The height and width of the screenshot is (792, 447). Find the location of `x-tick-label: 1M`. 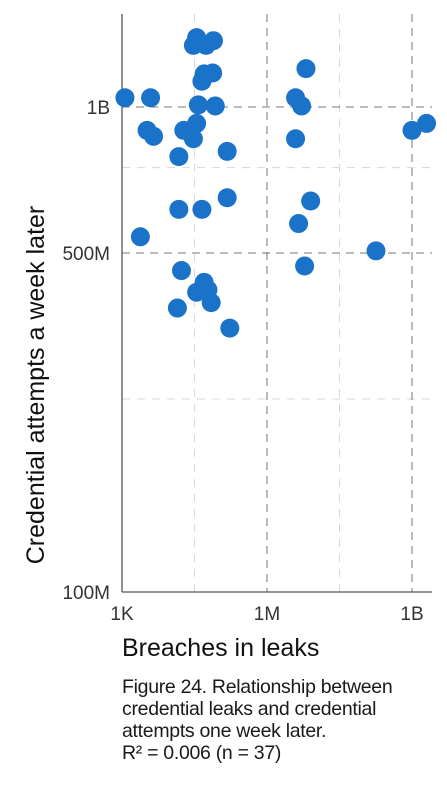

x-tick-label: 1M is located at coordinates (267, 614).